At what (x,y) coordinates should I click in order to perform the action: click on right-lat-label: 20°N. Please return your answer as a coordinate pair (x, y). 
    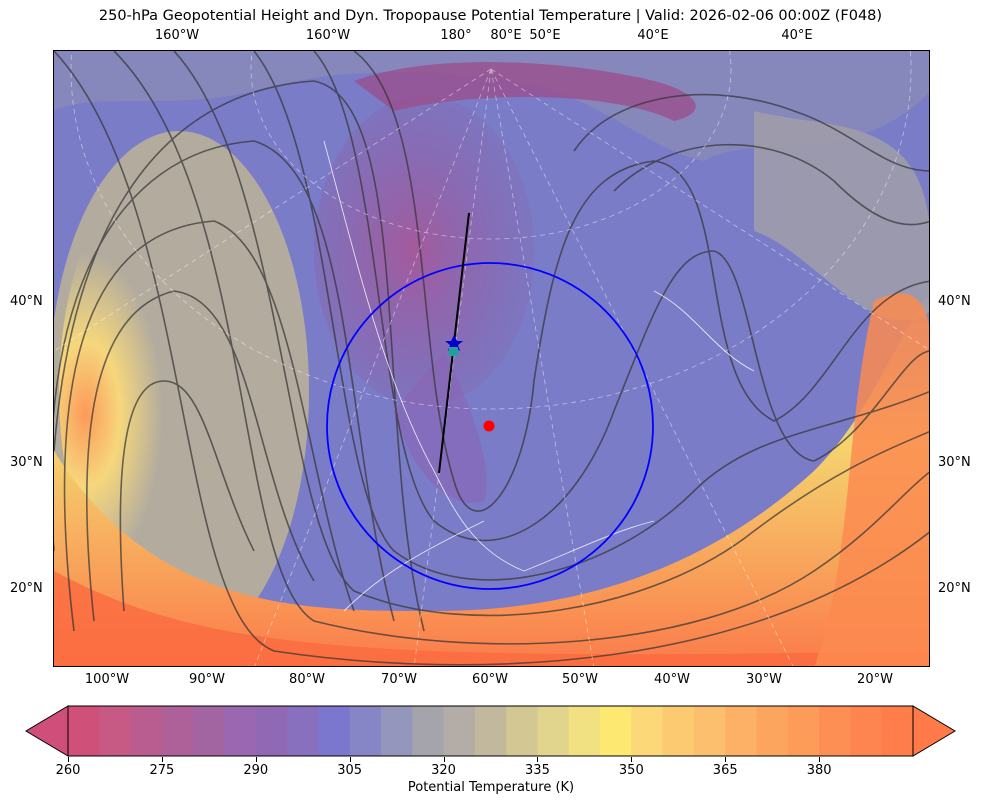
    Looking at the image, I should click on (954, 588).